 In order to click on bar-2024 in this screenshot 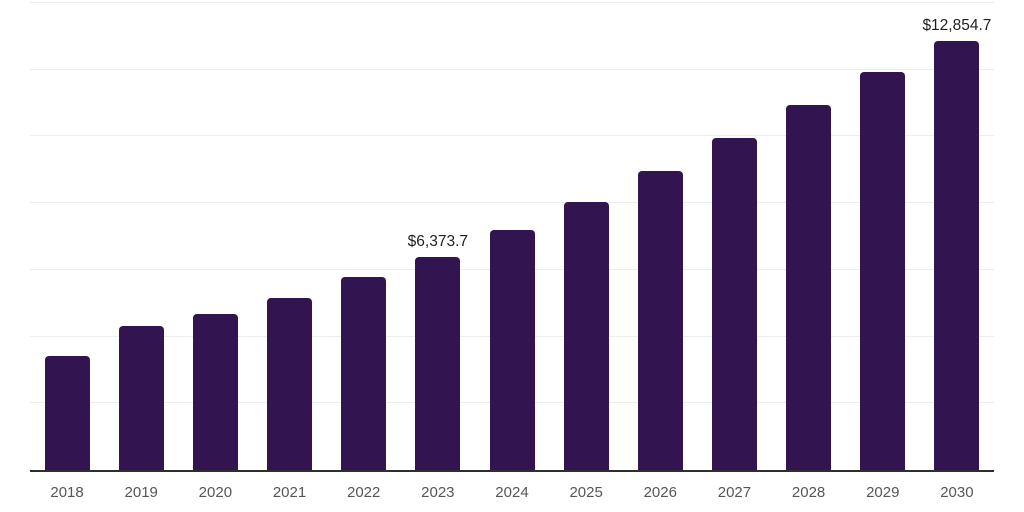, I will do `click(512, 350)`.